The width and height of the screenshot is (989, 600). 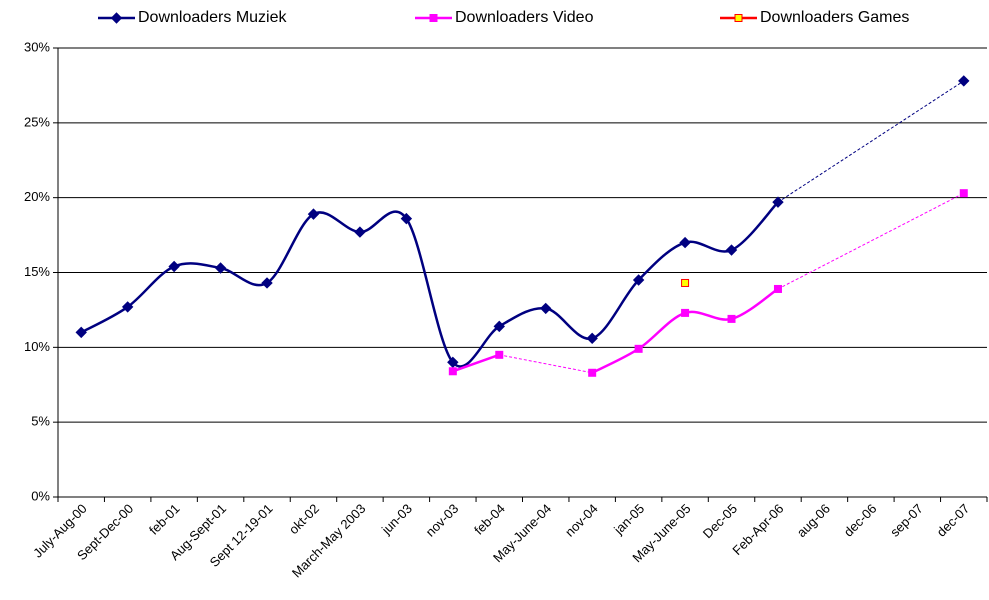 I want to click on x-tick-label: feb-01, so click(x=164, y=519).